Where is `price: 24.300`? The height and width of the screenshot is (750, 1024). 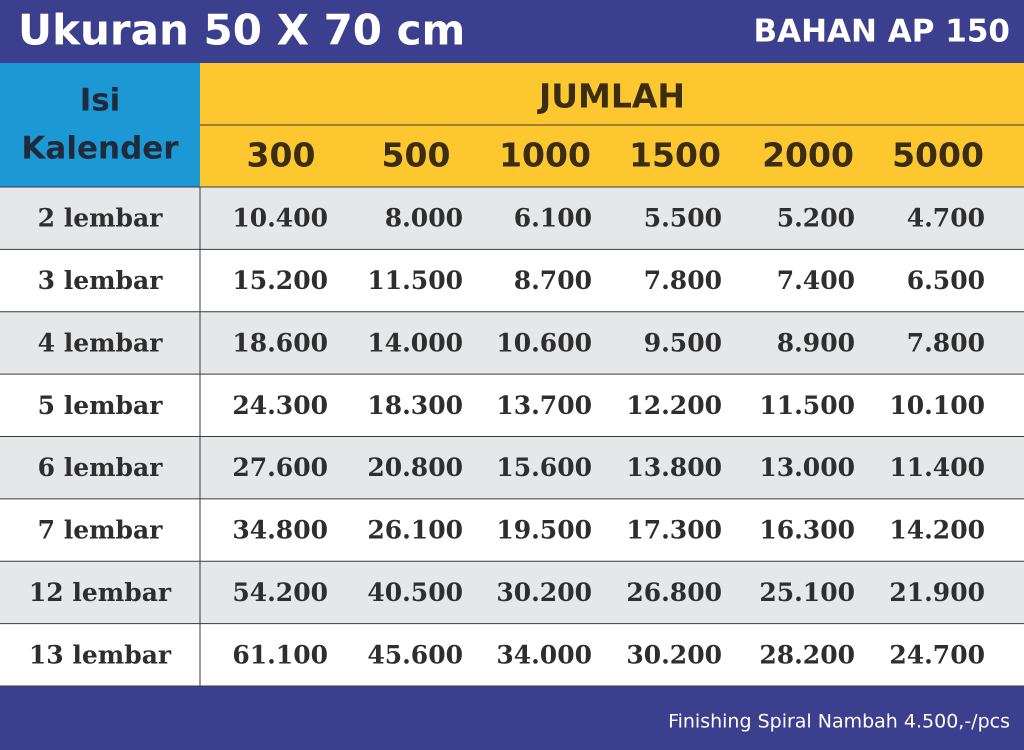 price: 24.300 is located at coordinates (280, 405).